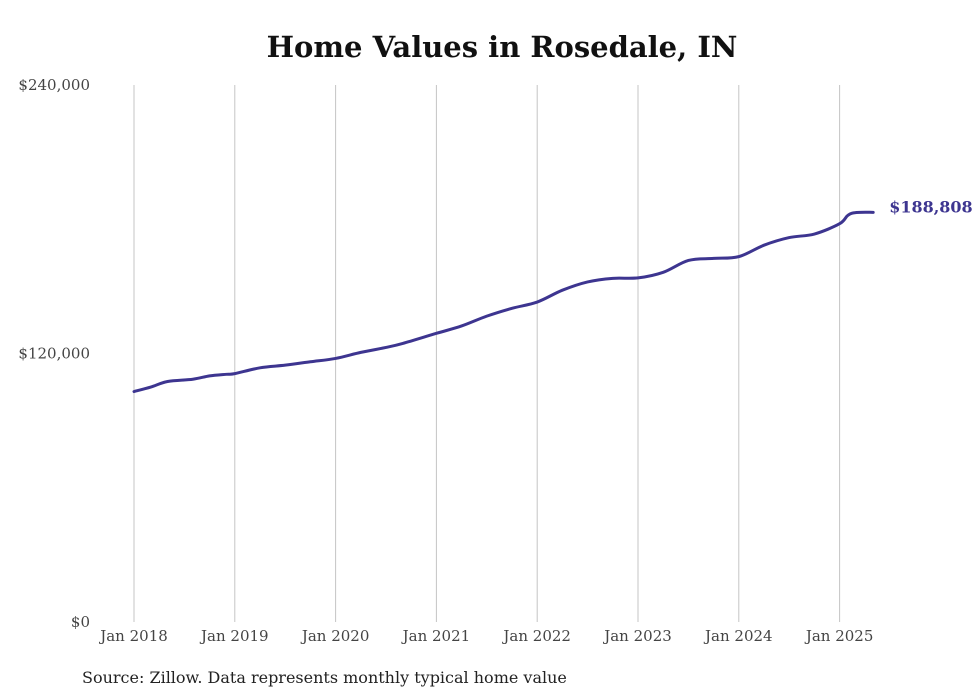 This screenshot has height=699, width=980. I want to click on x-tick-label: Jan 2022, so click(536, 636).